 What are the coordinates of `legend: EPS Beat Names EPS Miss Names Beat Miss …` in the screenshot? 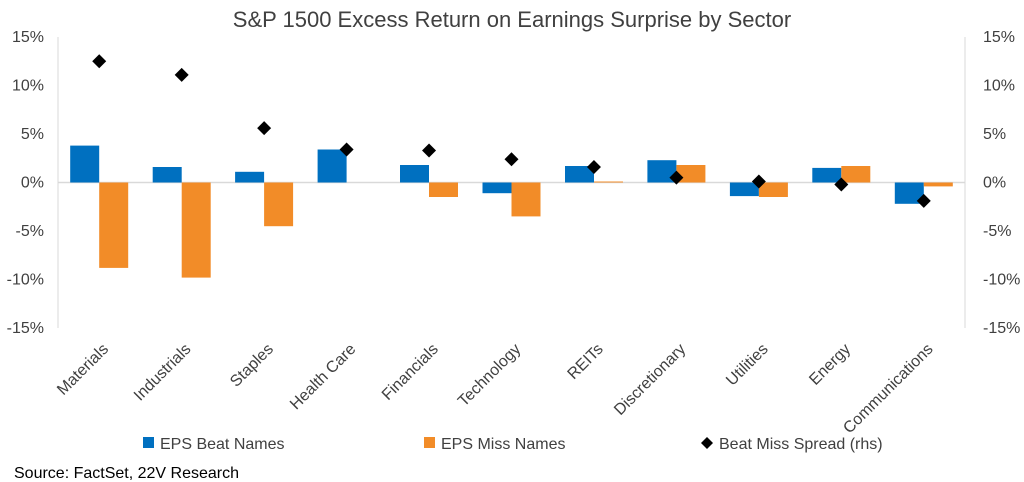 It's located at (513, 444).